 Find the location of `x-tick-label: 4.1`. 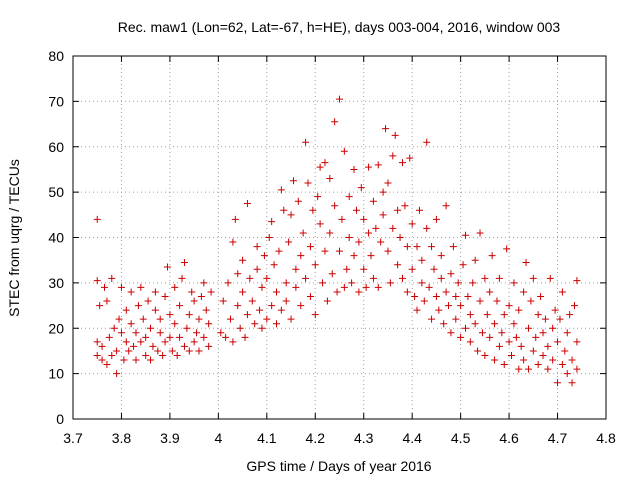

x-tick-label: 4.1 is located at coordinates (267, 438).